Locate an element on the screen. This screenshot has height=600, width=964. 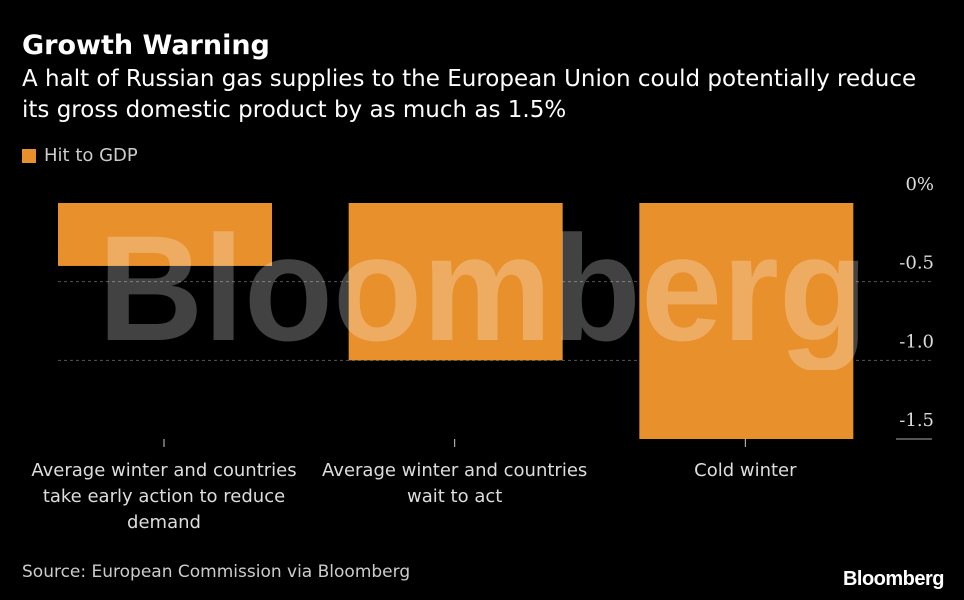
x-tick-label: Cold winter is located at coordinates (745, 470).